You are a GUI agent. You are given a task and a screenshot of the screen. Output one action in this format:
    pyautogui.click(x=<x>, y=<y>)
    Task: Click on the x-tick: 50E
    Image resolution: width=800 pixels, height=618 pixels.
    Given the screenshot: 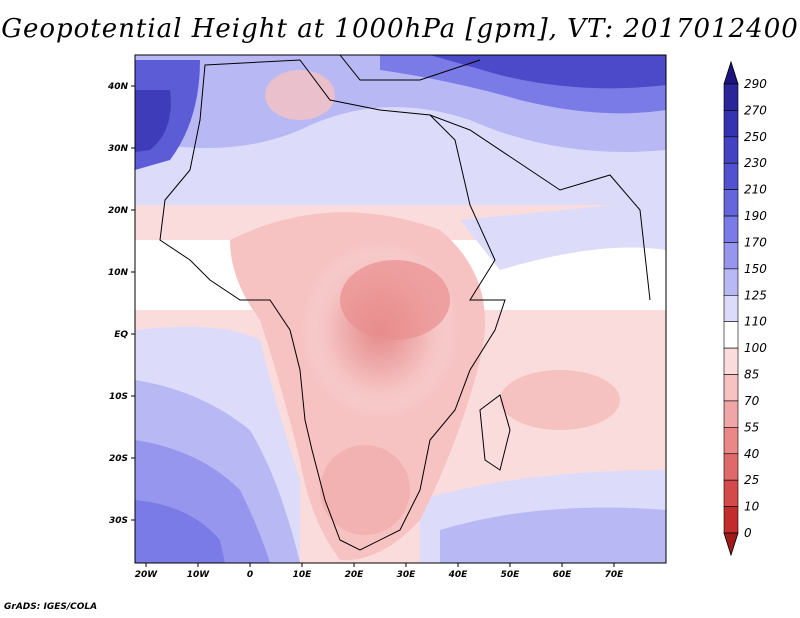 What is the action you would take?
    pyautogui.click(x=511, y=571)
    